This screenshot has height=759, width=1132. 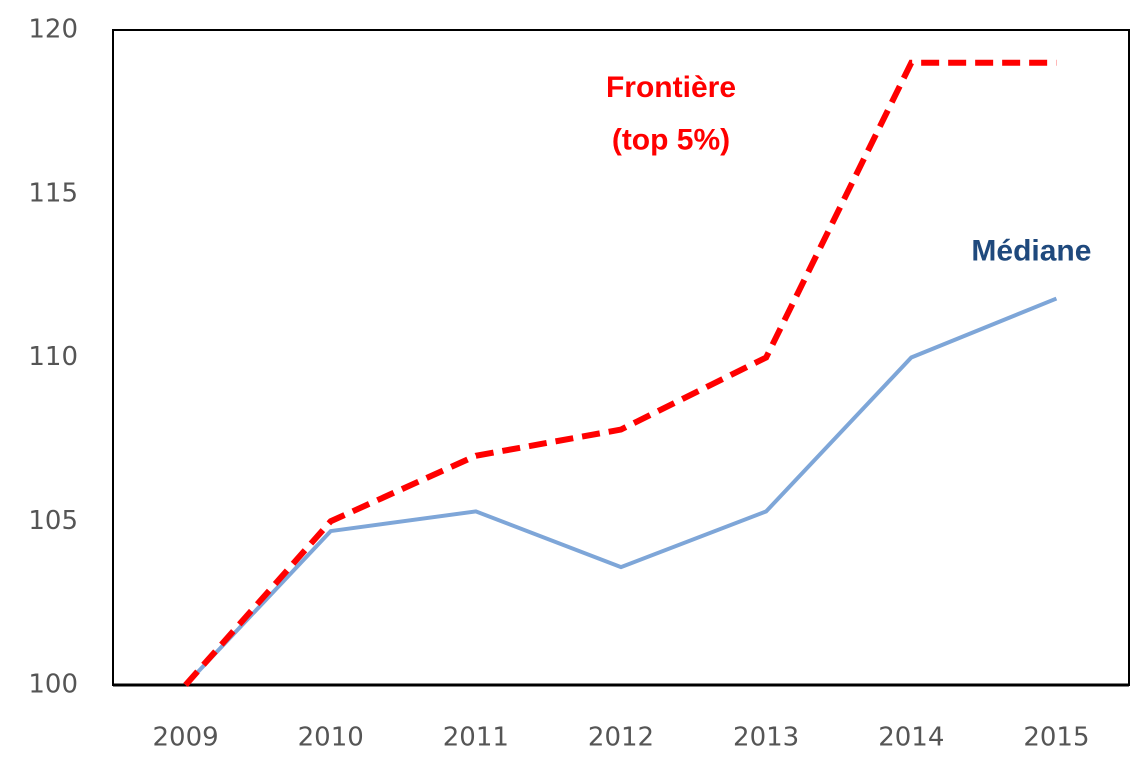 I want to click on y-tick-label: 110, so click(x=53, y=357).